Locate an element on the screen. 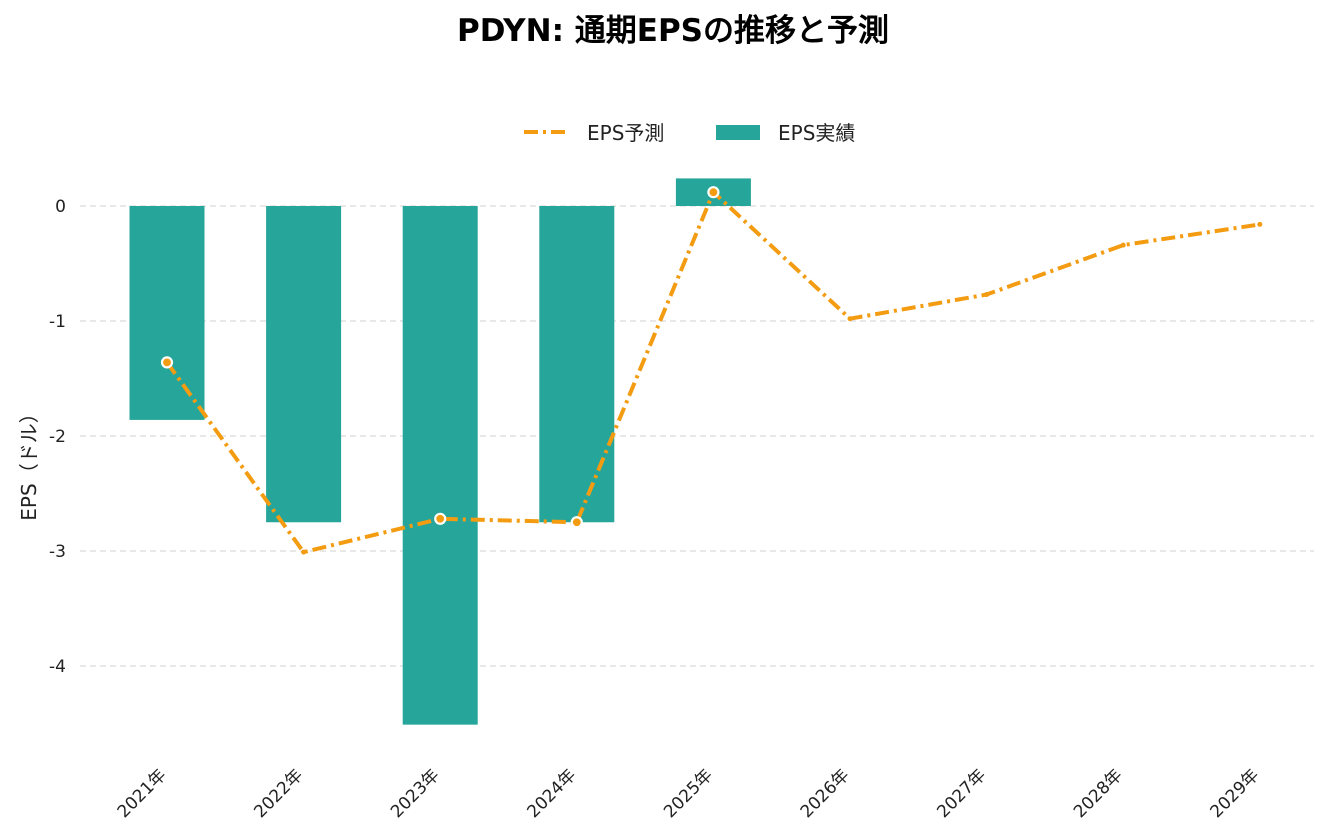 The height and width of the screenshot is (838, 1329). x-tick-label: 2027年 is located at coordinates (961, 793).